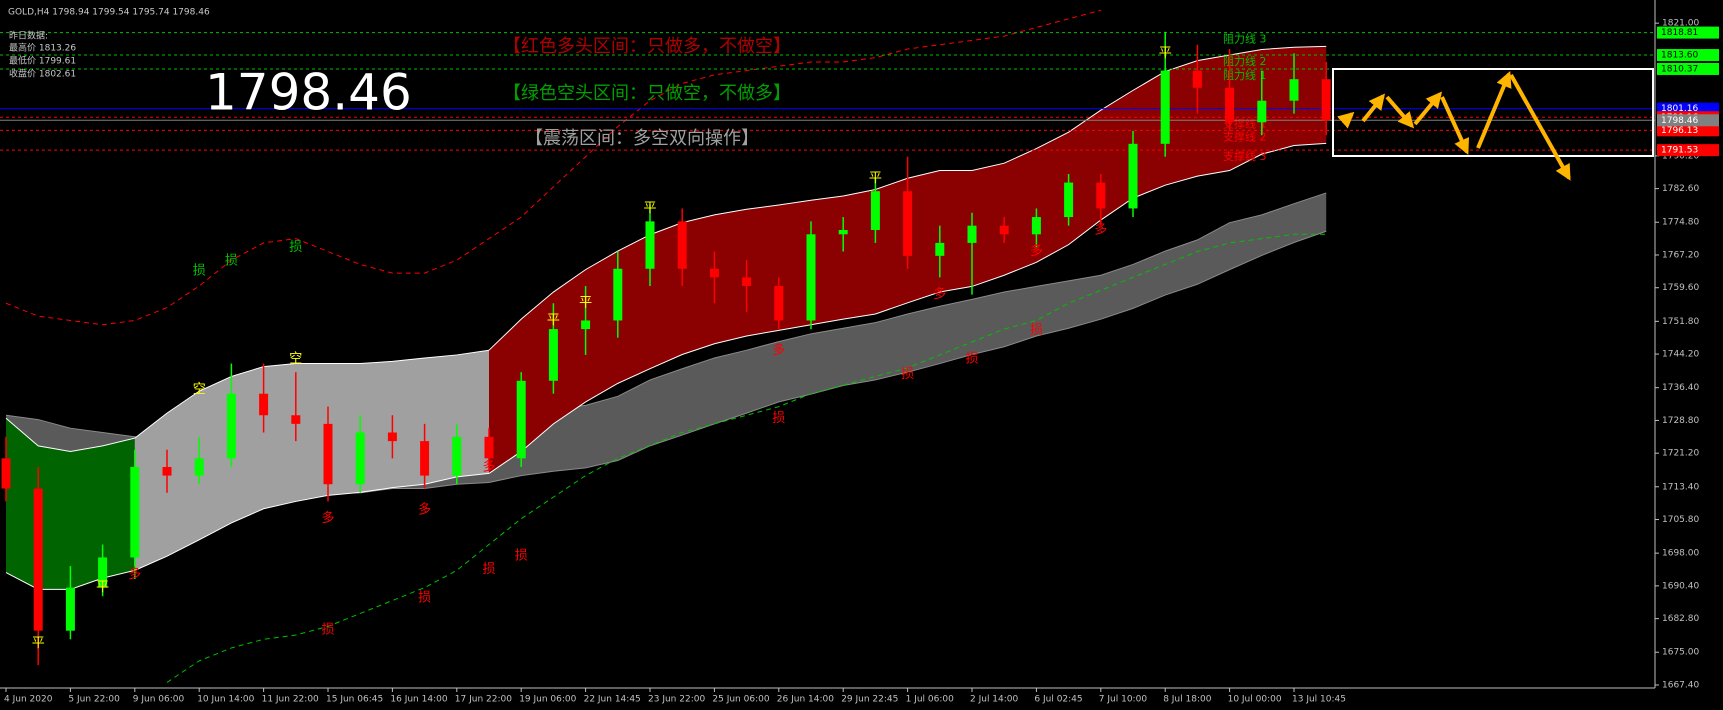 Image resolution: width=1723 pixels, height=710 pixels. I want to click on info-line: 收盘价 1802.61, so click(42, 74).